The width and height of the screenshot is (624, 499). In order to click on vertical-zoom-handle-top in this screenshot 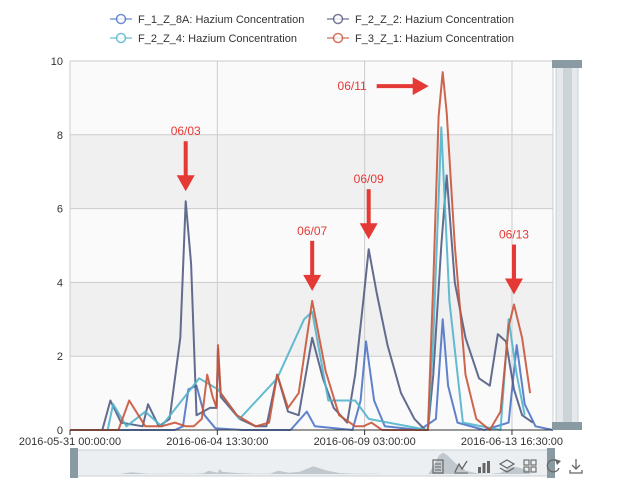, I will do `click(567, 64)`.